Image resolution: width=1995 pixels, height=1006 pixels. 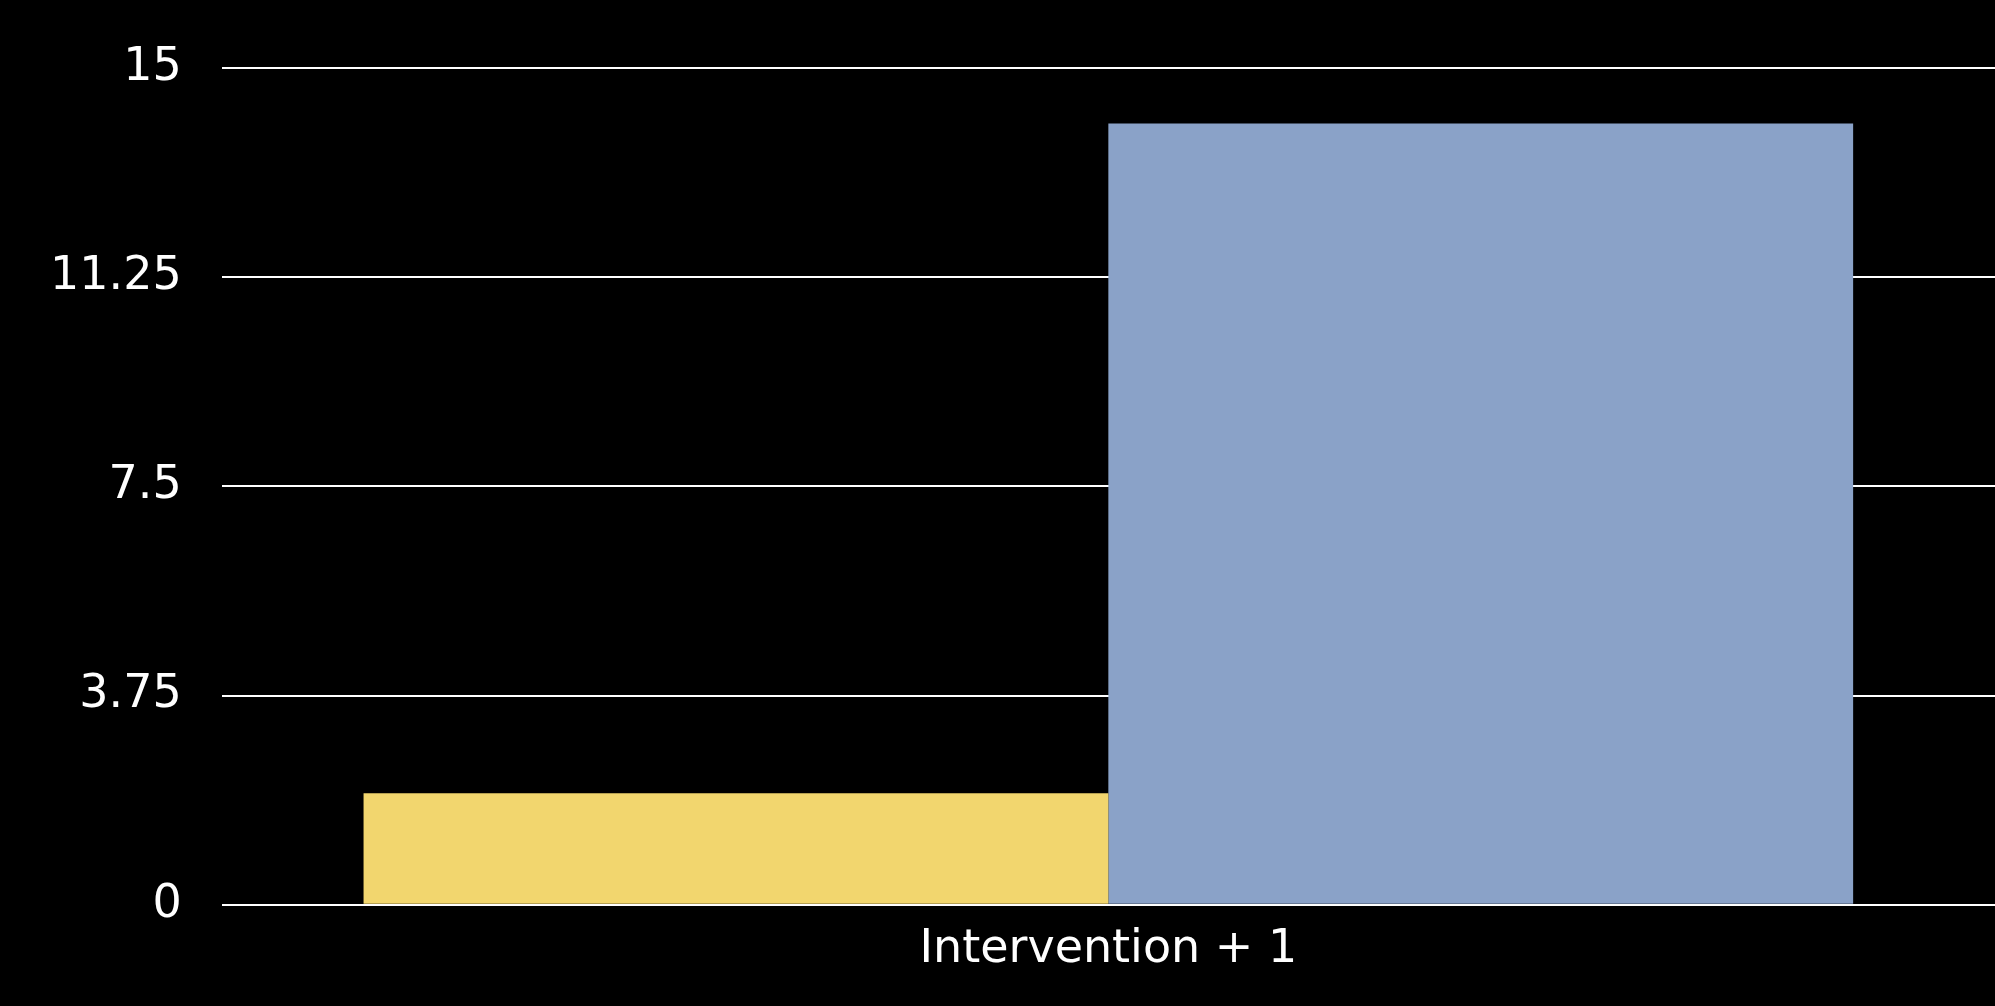 What do you see at coordinates (1108, 946) in the screenshot?
I see `x-tick-label: Intervention + 1` at bounding box center [1108, 946].